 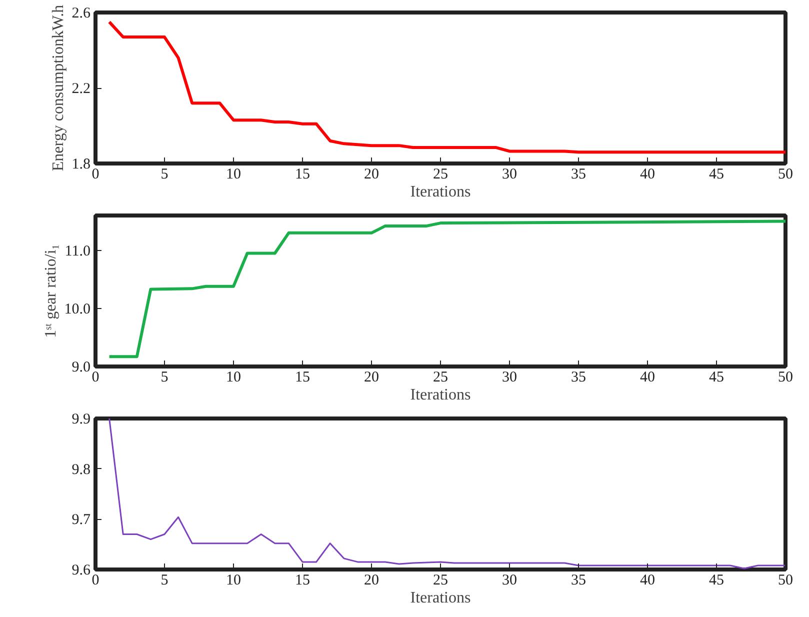 I want to click on y-tick-label: 10.0, so click(x=77, y=309).